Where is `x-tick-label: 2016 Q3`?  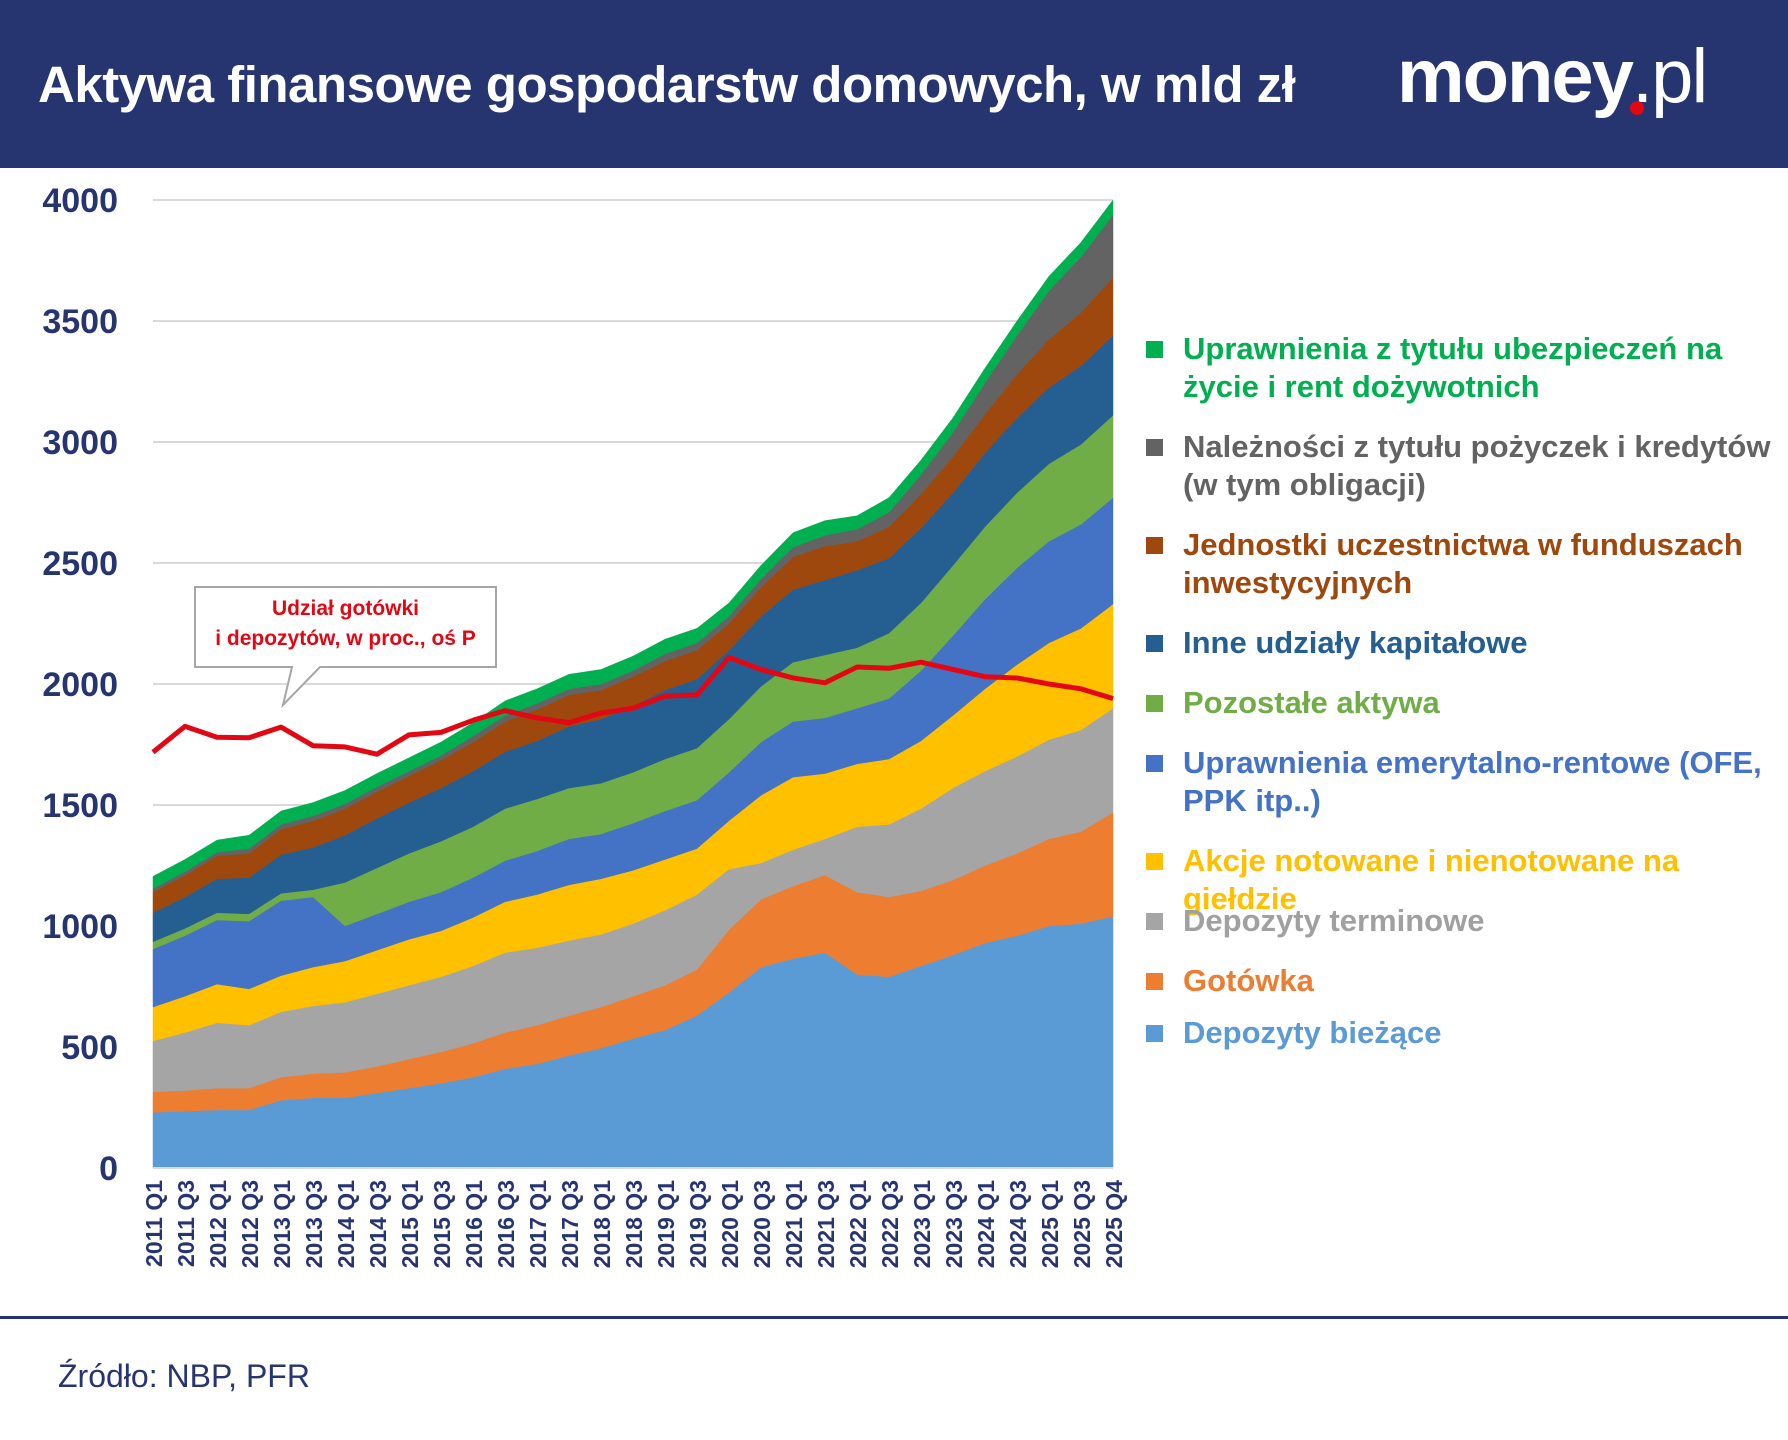
x-tick-label: 2016 Q3 is located at coordinates (506, 1224).